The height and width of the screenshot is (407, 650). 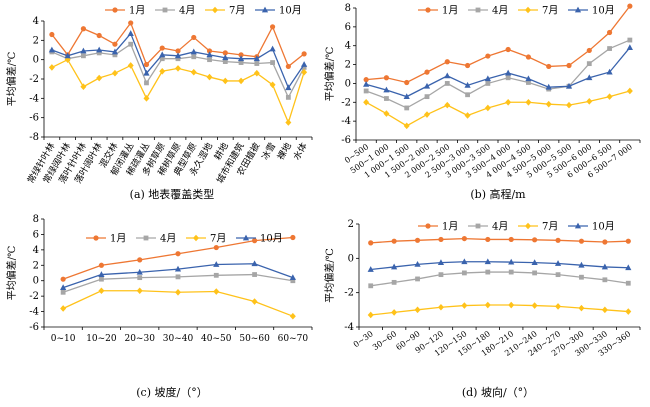 I want to click on y-tick-label: -8, so click(x=34, y=137).